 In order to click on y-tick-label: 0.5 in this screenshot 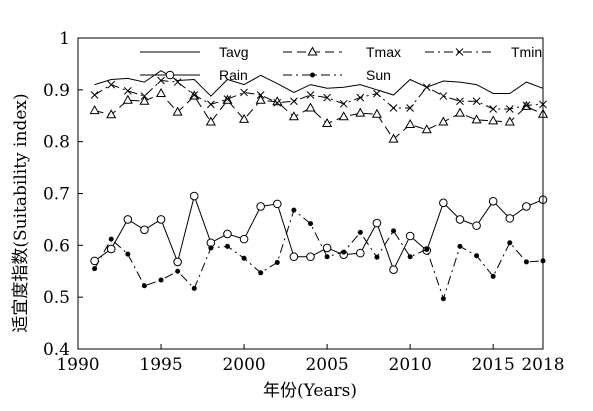, I will do `click(56, 298)`.